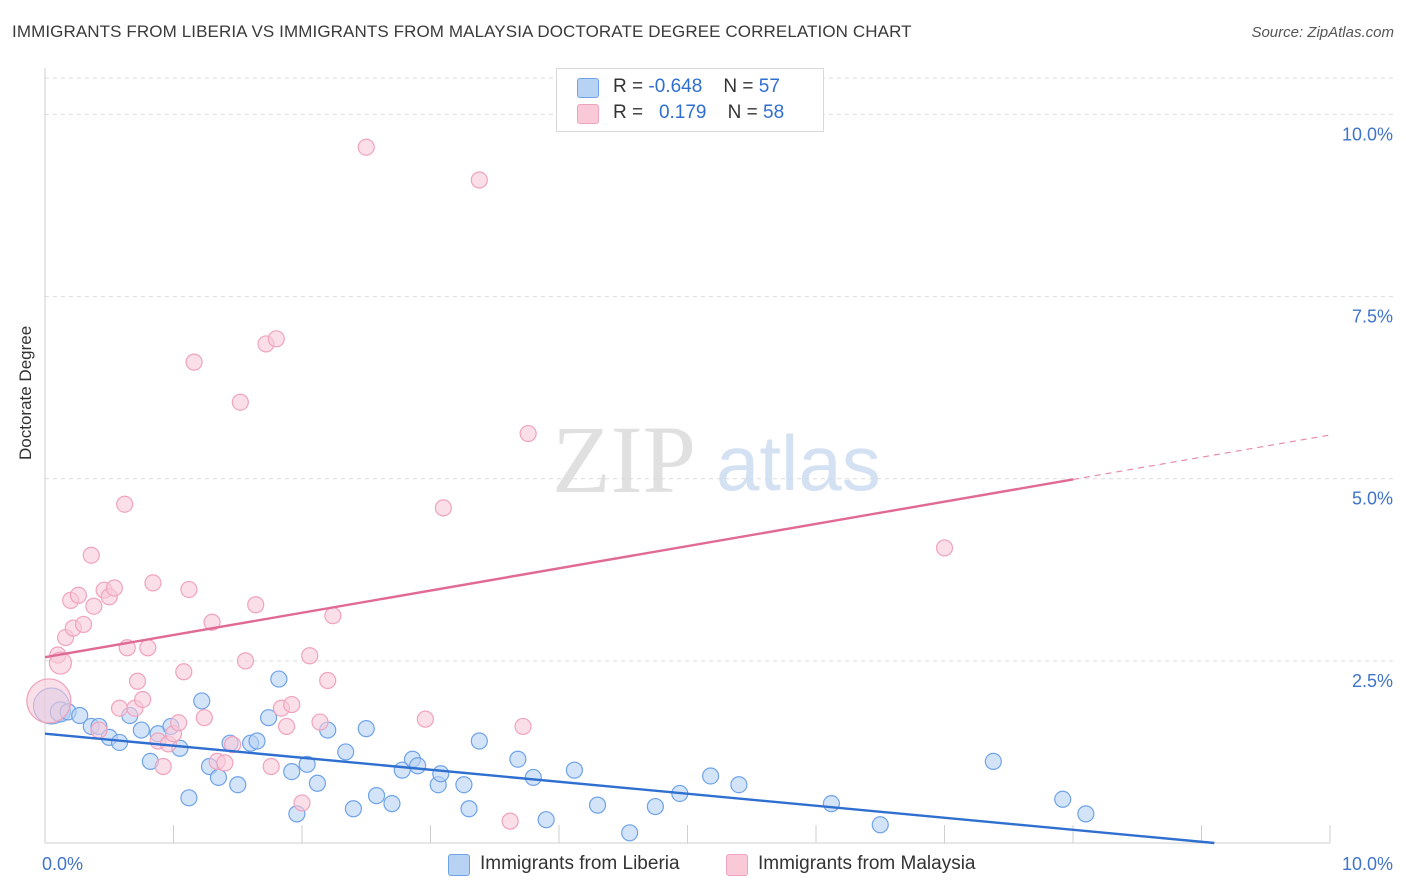 This screenshot has height=892, width=1406. I want to click on legend-n-label: N =, so click(742, 112).